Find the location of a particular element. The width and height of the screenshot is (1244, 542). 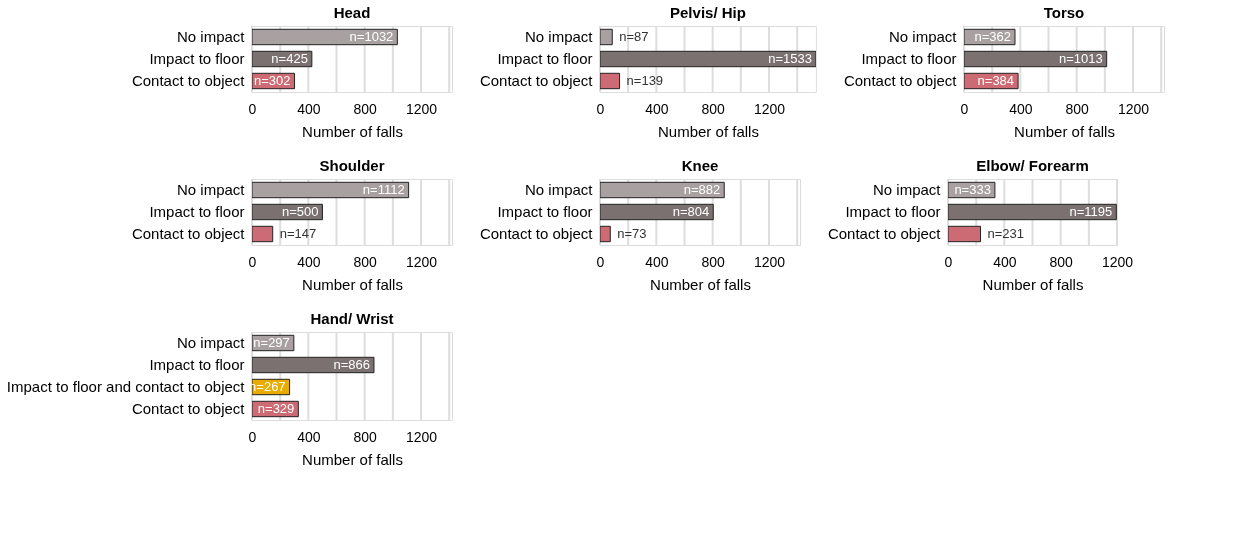

data-label: n=333 is located at coordinates (972, 189).